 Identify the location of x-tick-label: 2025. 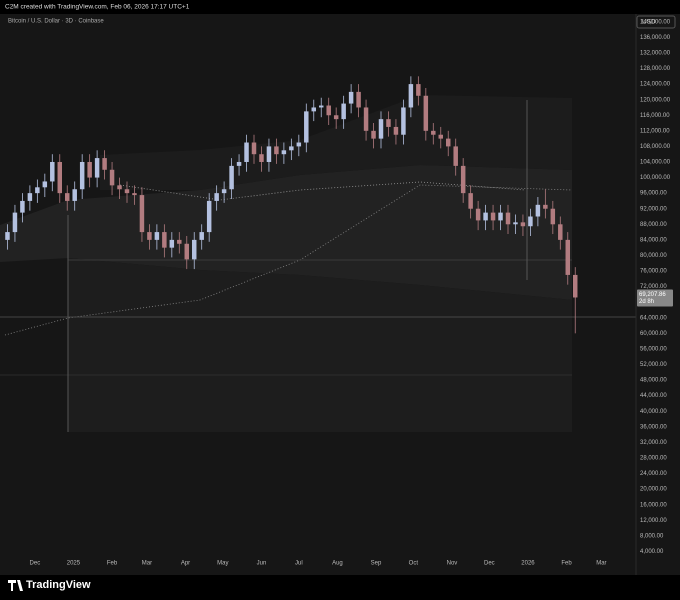
(74, 564).